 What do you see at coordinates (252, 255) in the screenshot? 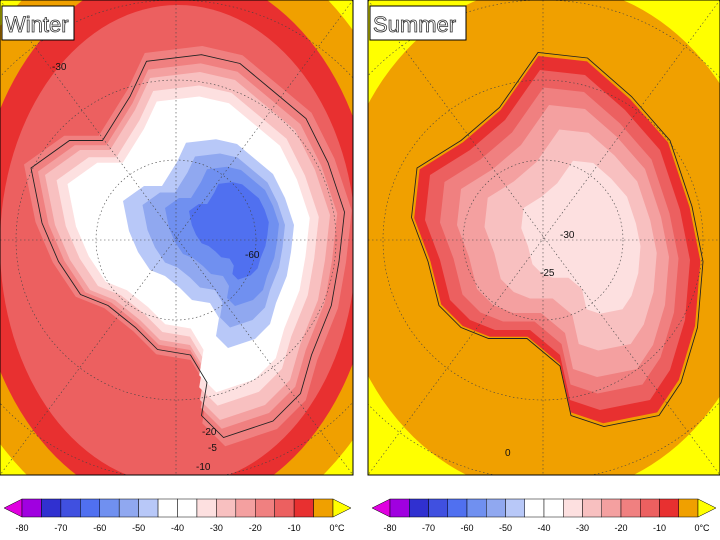
I see `contour-label: -60` at bounding box center [252, 255].